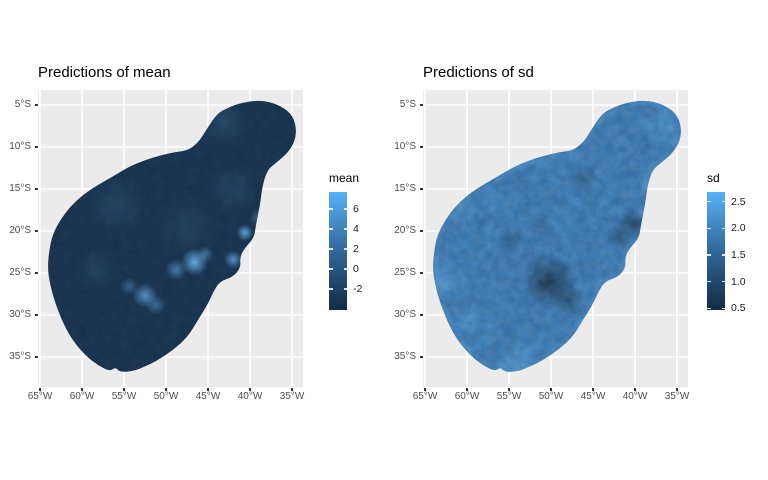  What do you see at coordinates (20, 356) in the screenshot?
I see `y-tick-label: 35°S` at bounding box center [20, 356].